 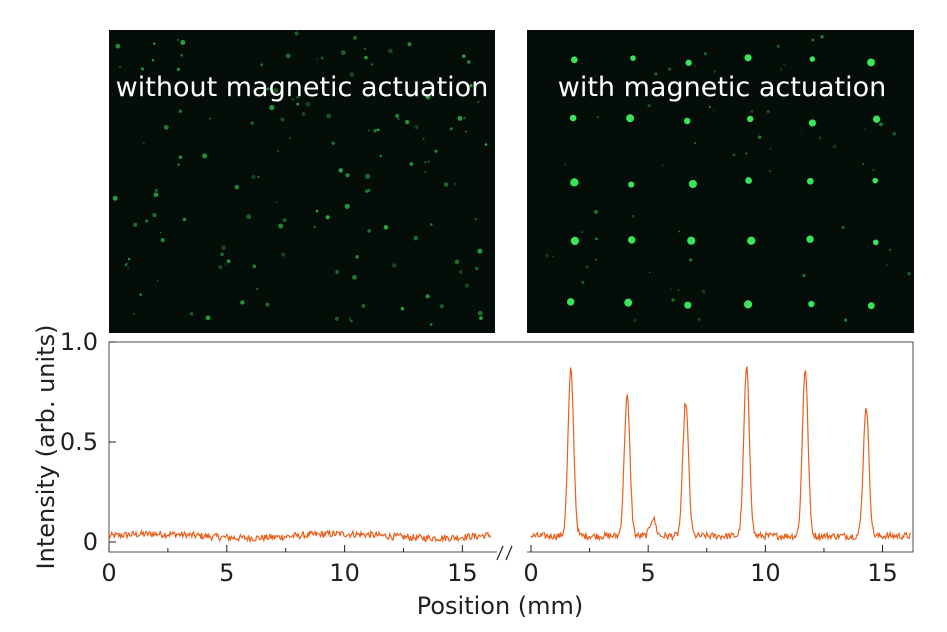 What do you see at coordinates (882, 573) in the screenshot?
I see `x-tick-label: 15` at bounding box center [882, 573].